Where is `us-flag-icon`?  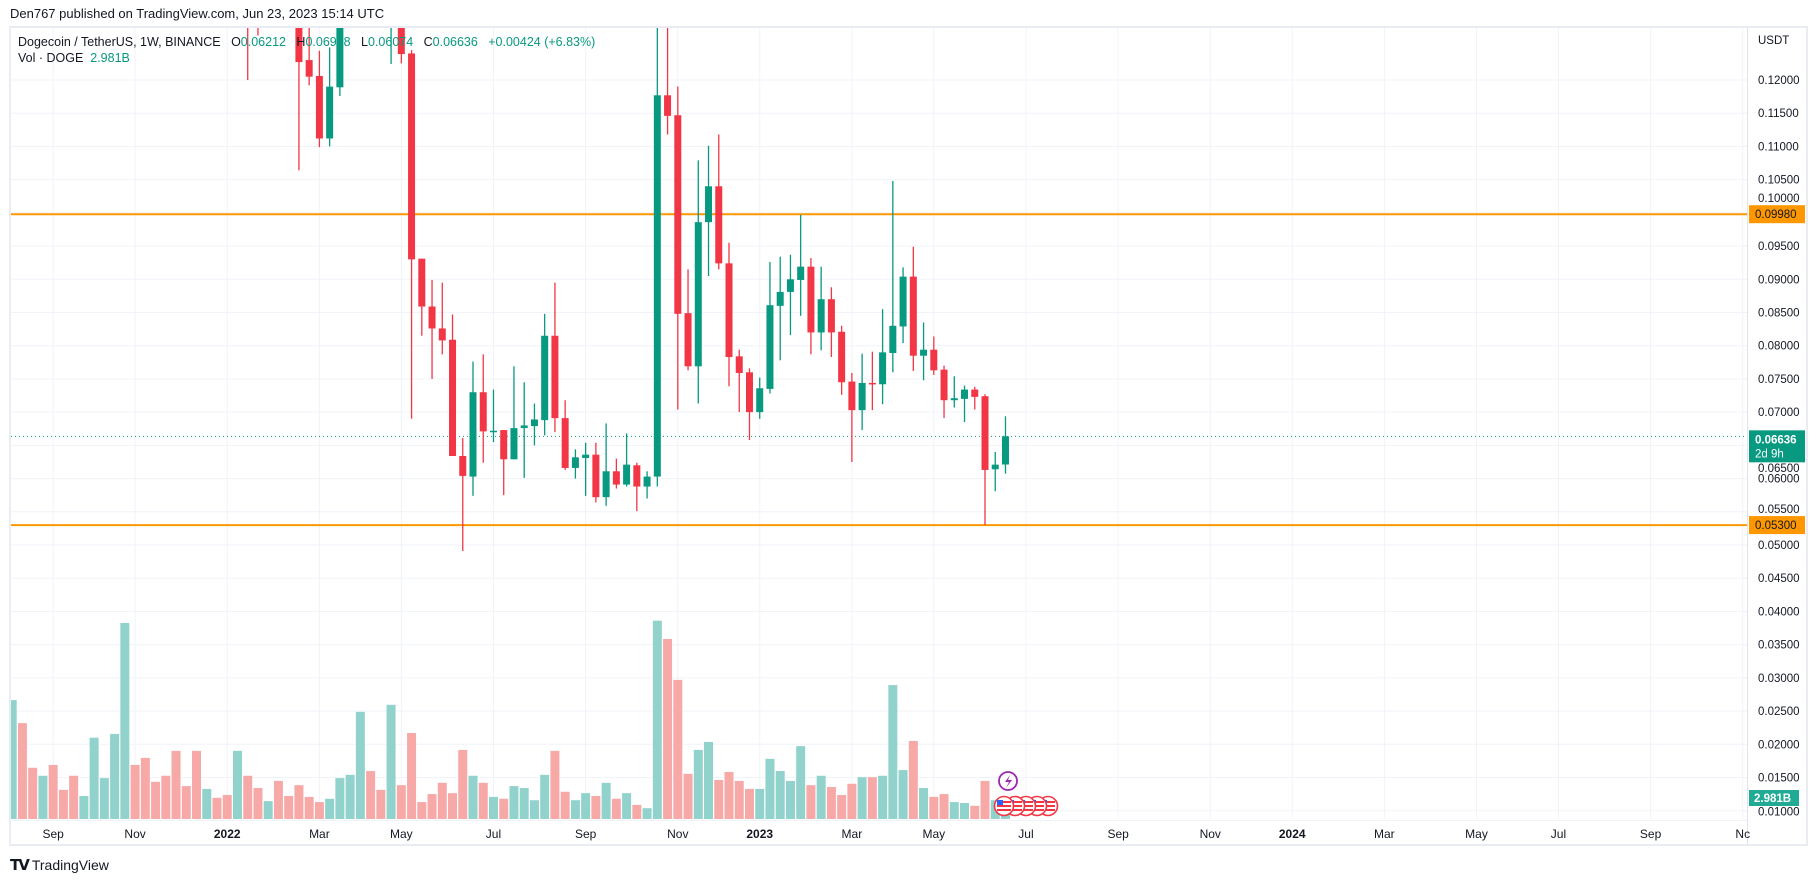
us-flag-icon is located at coordinates (1004, 806).